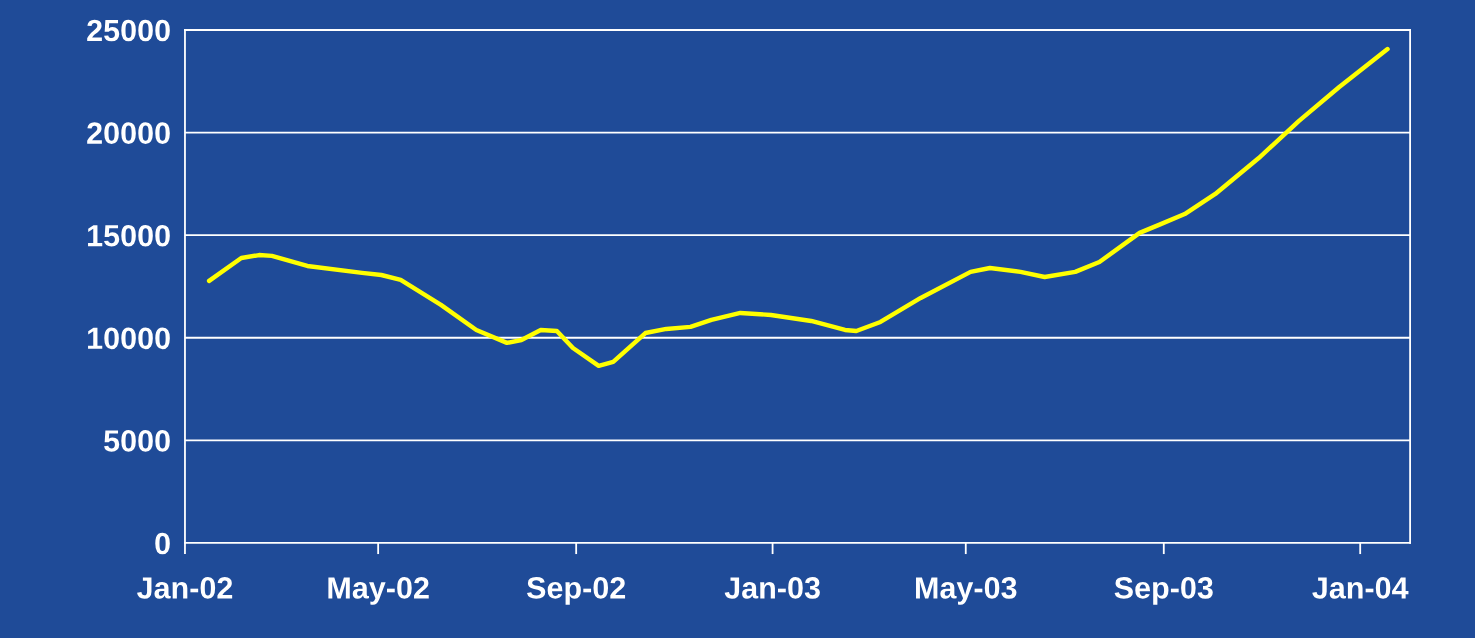  What do you see at coordinates (129, 235) in the screenshot?
I see `y-tick-label: 15000` at bounding box center [129, 235].